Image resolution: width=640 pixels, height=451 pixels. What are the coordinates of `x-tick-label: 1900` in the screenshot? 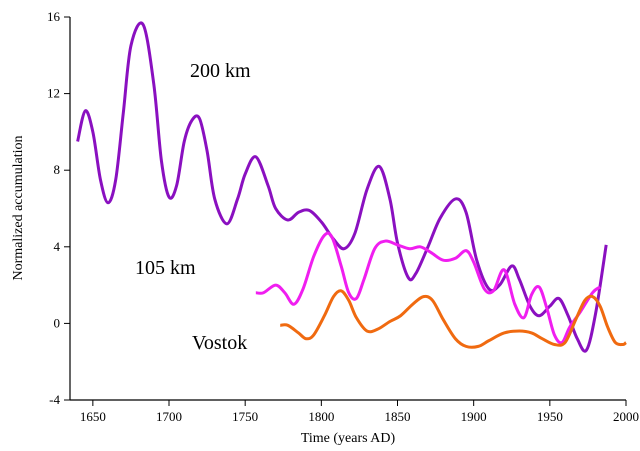 It's located at (474, 416).